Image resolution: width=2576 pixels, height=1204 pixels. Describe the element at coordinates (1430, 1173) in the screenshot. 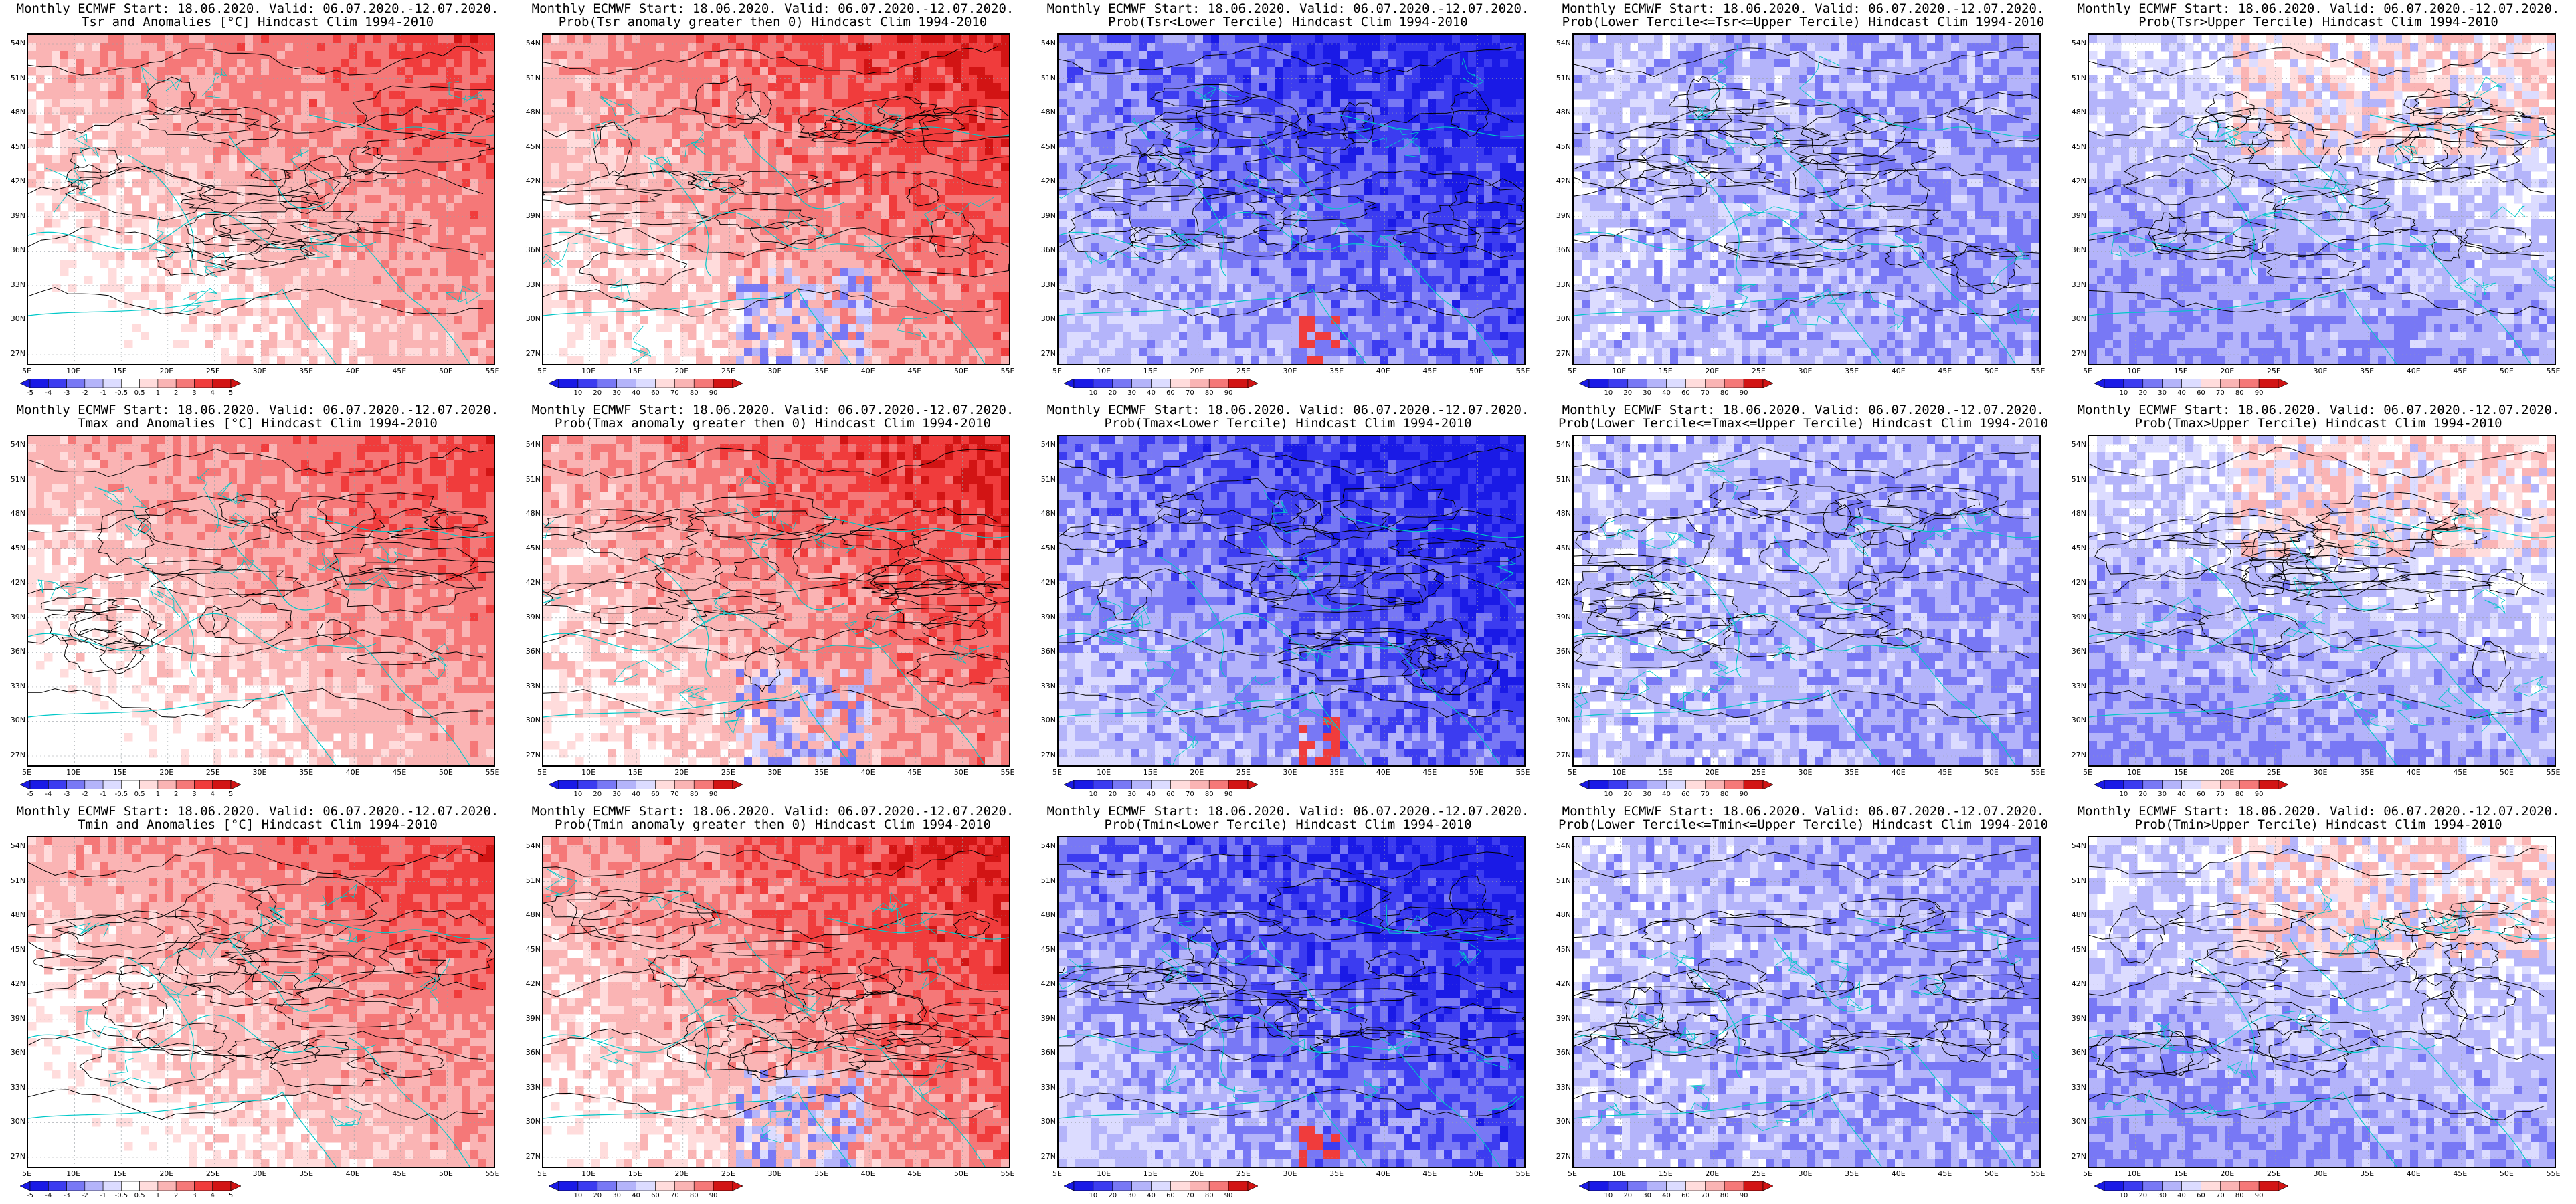

I see `longitude-label: 45E` at that location.